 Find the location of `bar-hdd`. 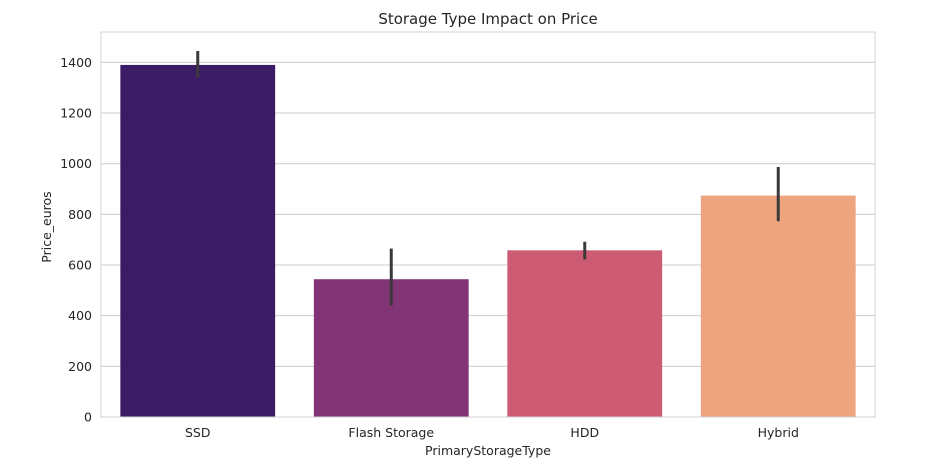

bar-hdd is located at coordinates (585, 333).